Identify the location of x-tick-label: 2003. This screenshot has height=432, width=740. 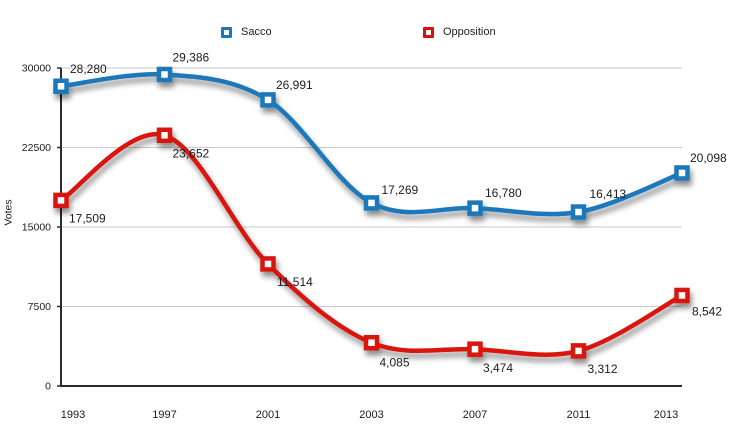
(371, 415).